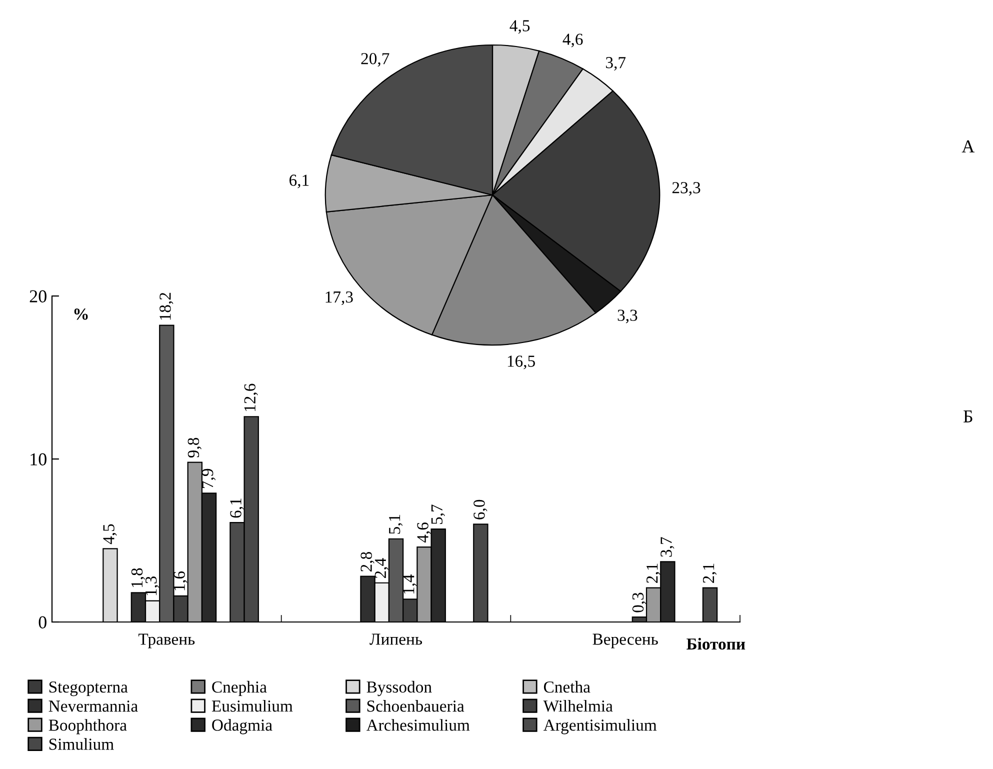 Image resolution: width=993 pixels, height=769 pixels. Describe the element at coordinates (578, 706) in the screenshot. I see `legend-label: Wilhelmia` at that location.